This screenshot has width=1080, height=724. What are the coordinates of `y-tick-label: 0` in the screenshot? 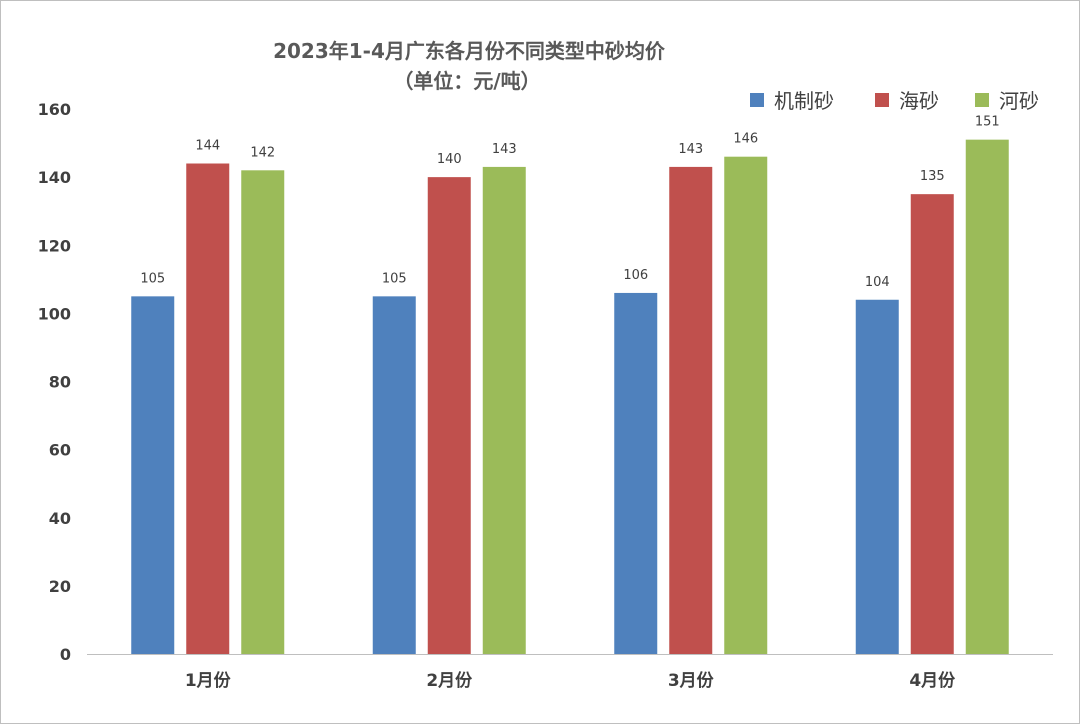 It's located at (65, 654).